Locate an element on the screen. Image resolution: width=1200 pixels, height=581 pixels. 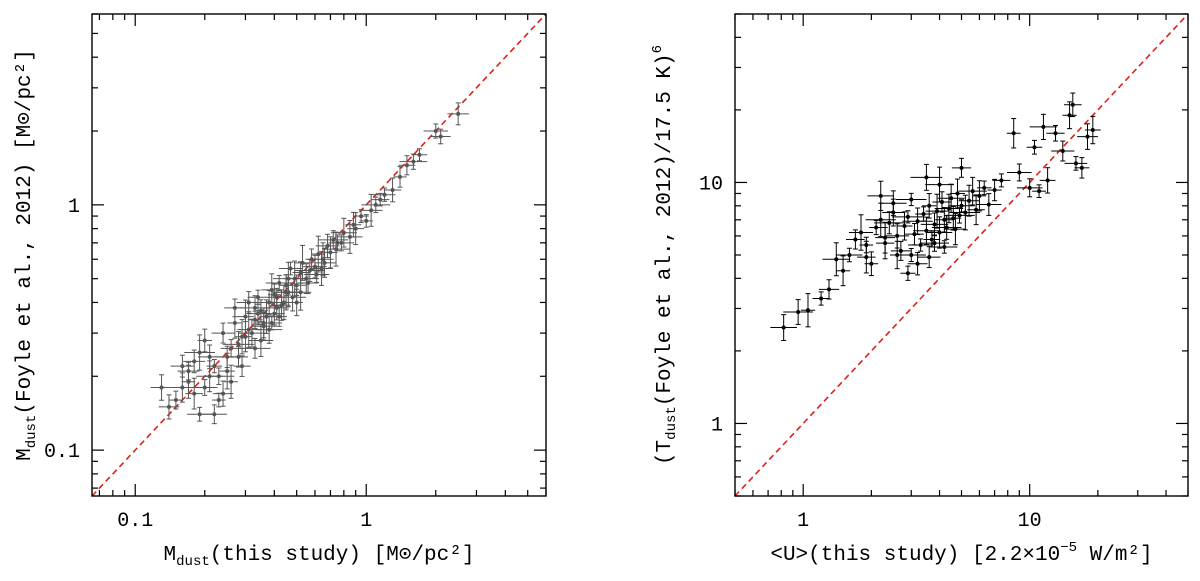
x-axis-label: <U>(this study) [2.2×10−5 W/m²] is located at coordinates (961, 553).